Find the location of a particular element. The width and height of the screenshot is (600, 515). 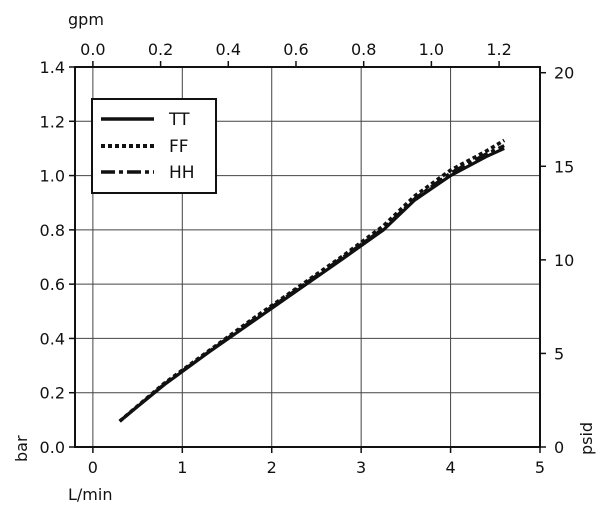

y-left-tick-label: 0.6 is located at coordinates (52, 284).